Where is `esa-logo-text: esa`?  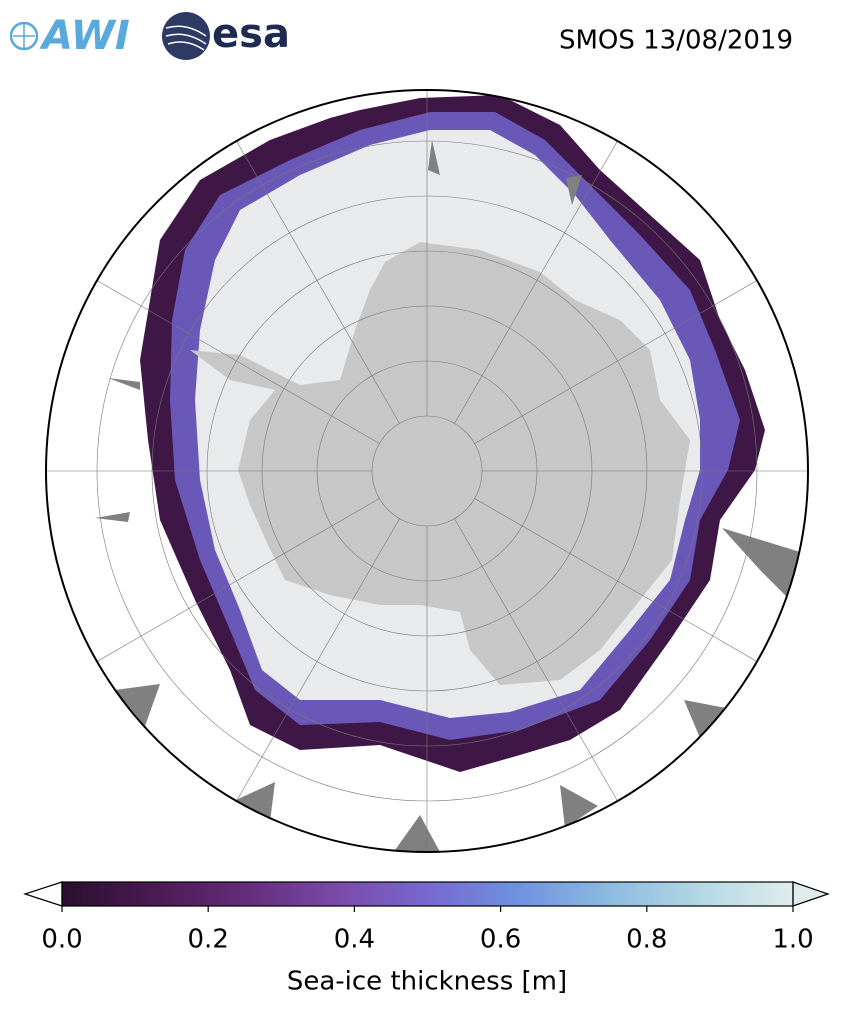 esa-logo-text: esa is located at coordinates (251, 34).